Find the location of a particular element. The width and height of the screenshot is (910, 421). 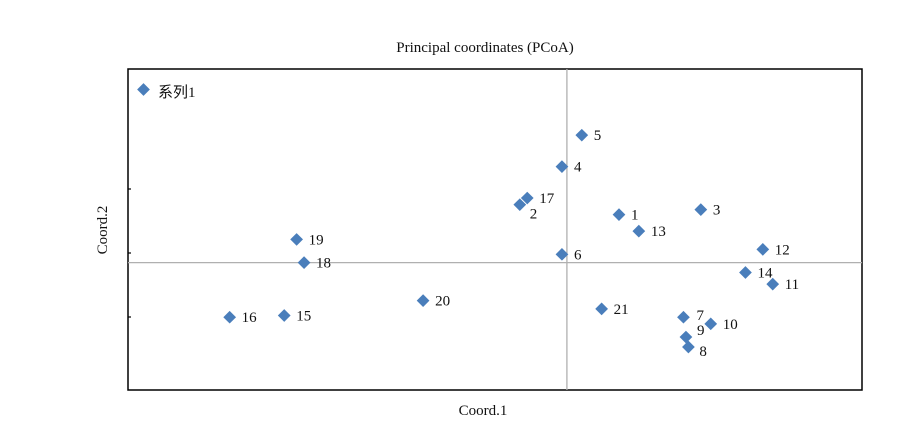

point-label: 18 is located at coordinates (323, 264).